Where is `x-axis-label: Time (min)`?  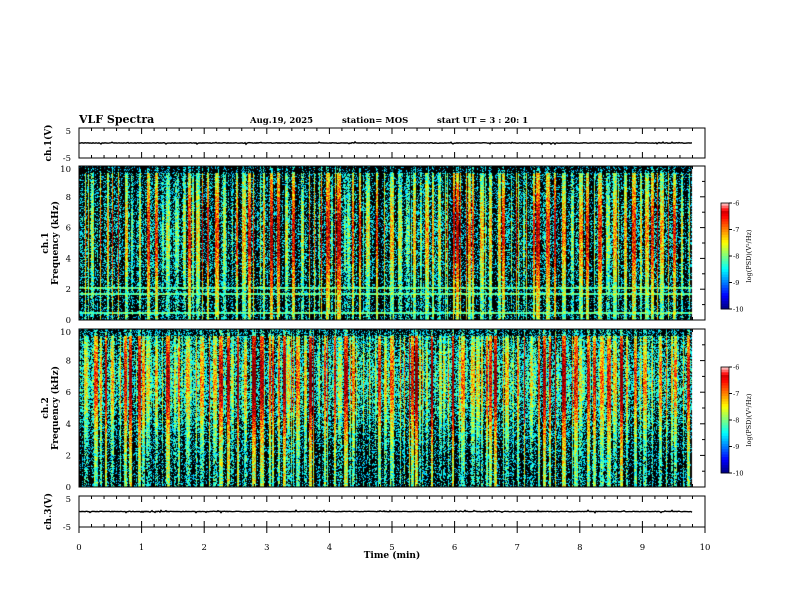
x-axis-label: Time (min) is located at coordinates (392, 555).